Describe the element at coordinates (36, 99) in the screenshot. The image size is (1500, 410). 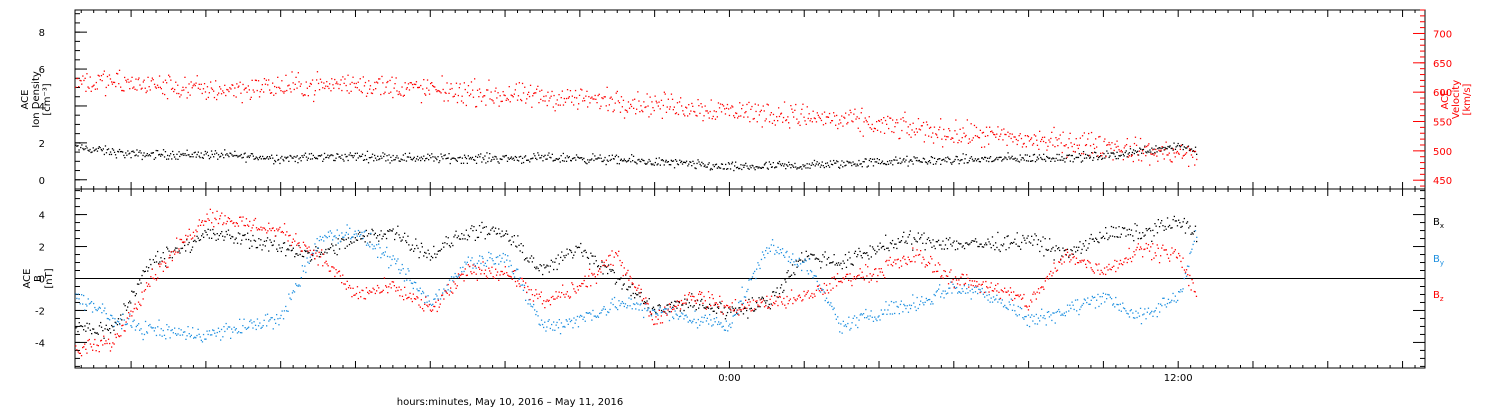
I see `left-y-axis-label: ACE Ion Density [cm⁻³]` at that location.